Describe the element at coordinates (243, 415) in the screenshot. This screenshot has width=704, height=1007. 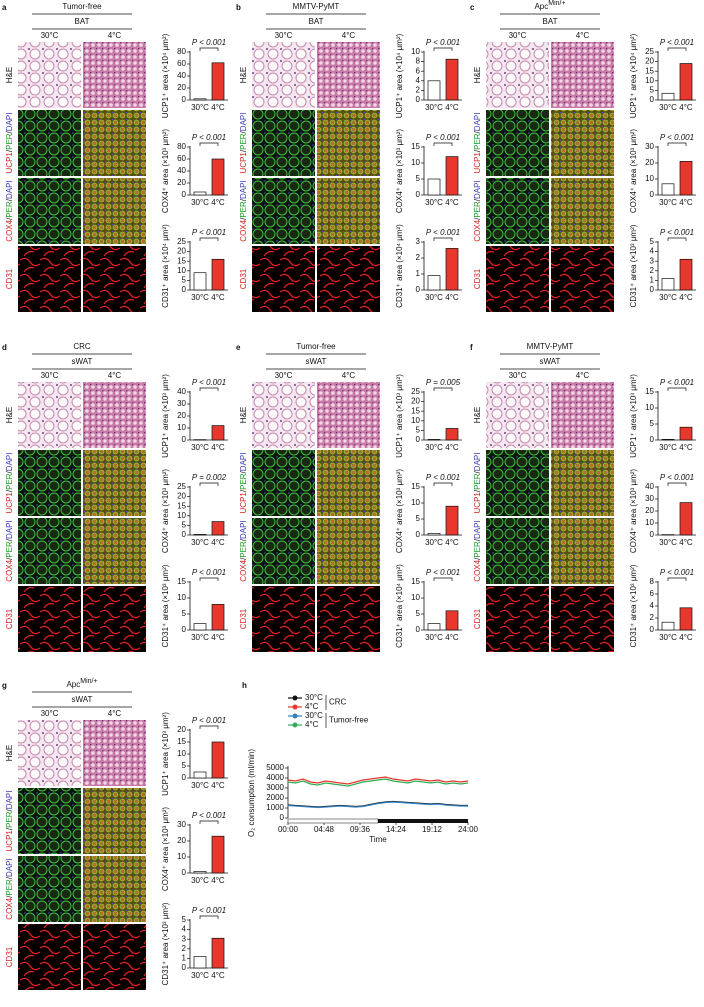
I see `row-label-part: H&E` at that location.